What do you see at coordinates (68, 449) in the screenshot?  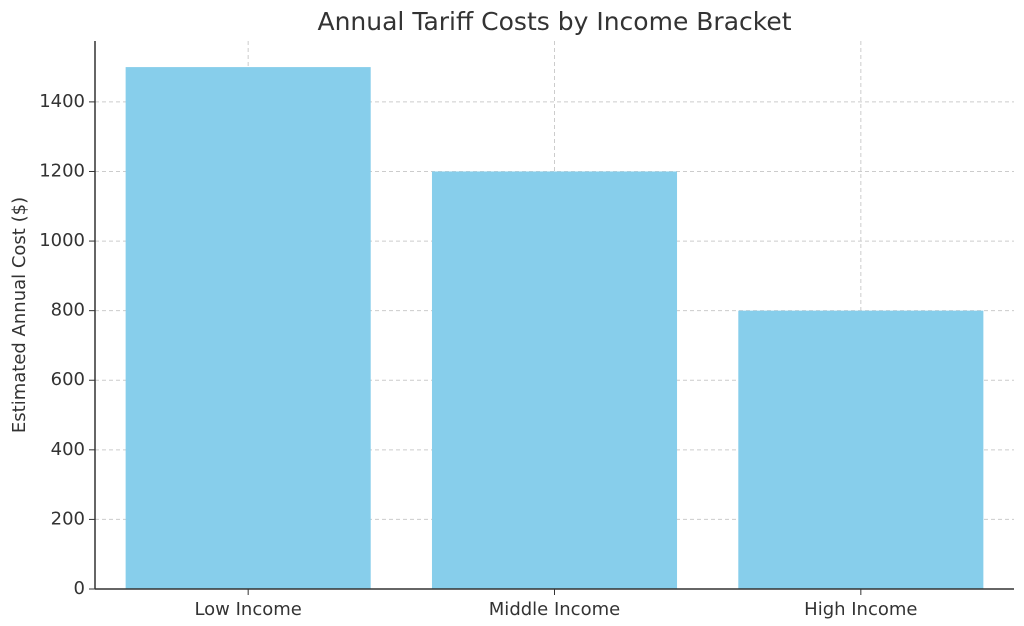 I see `y-tick-label: 400` at bounding box center [68, 449].